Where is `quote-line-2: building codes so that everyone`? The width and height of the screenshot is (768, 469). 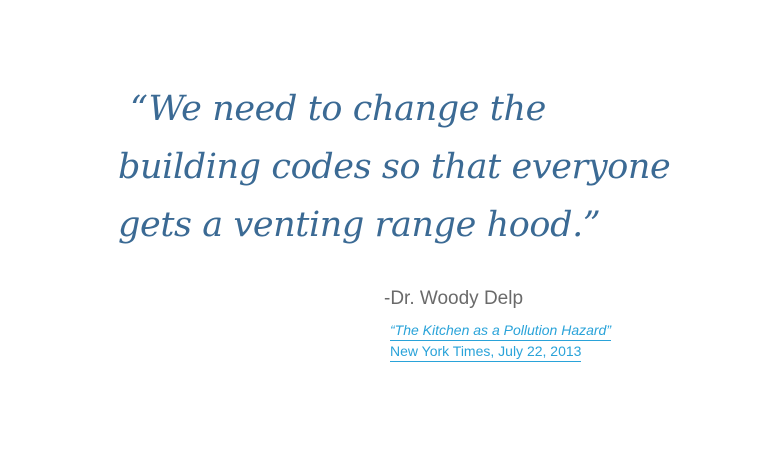
quote-line-2: building codes so that everyone is located at coordinates (394, 167).